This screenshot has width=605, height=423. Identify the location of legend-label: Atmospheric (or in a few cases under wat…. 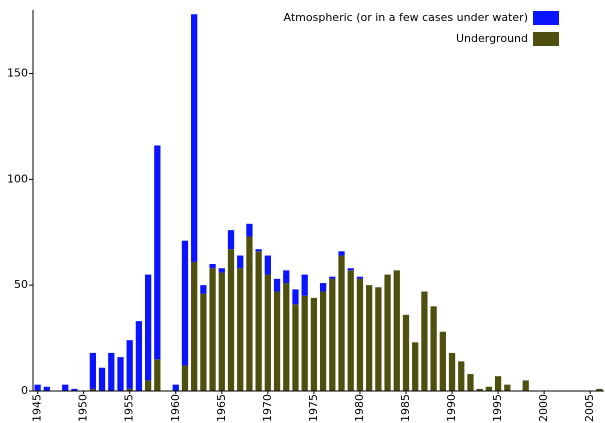
(406, 17).